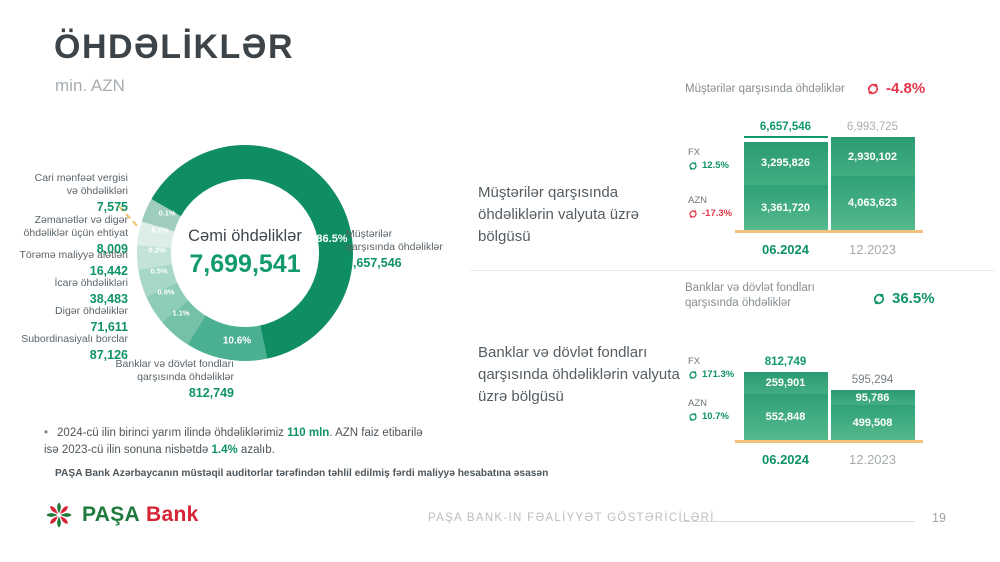  I want to click on donut-label-subordinasiya: Subordinasiyalı borclar 87,126, so click(74, 347).